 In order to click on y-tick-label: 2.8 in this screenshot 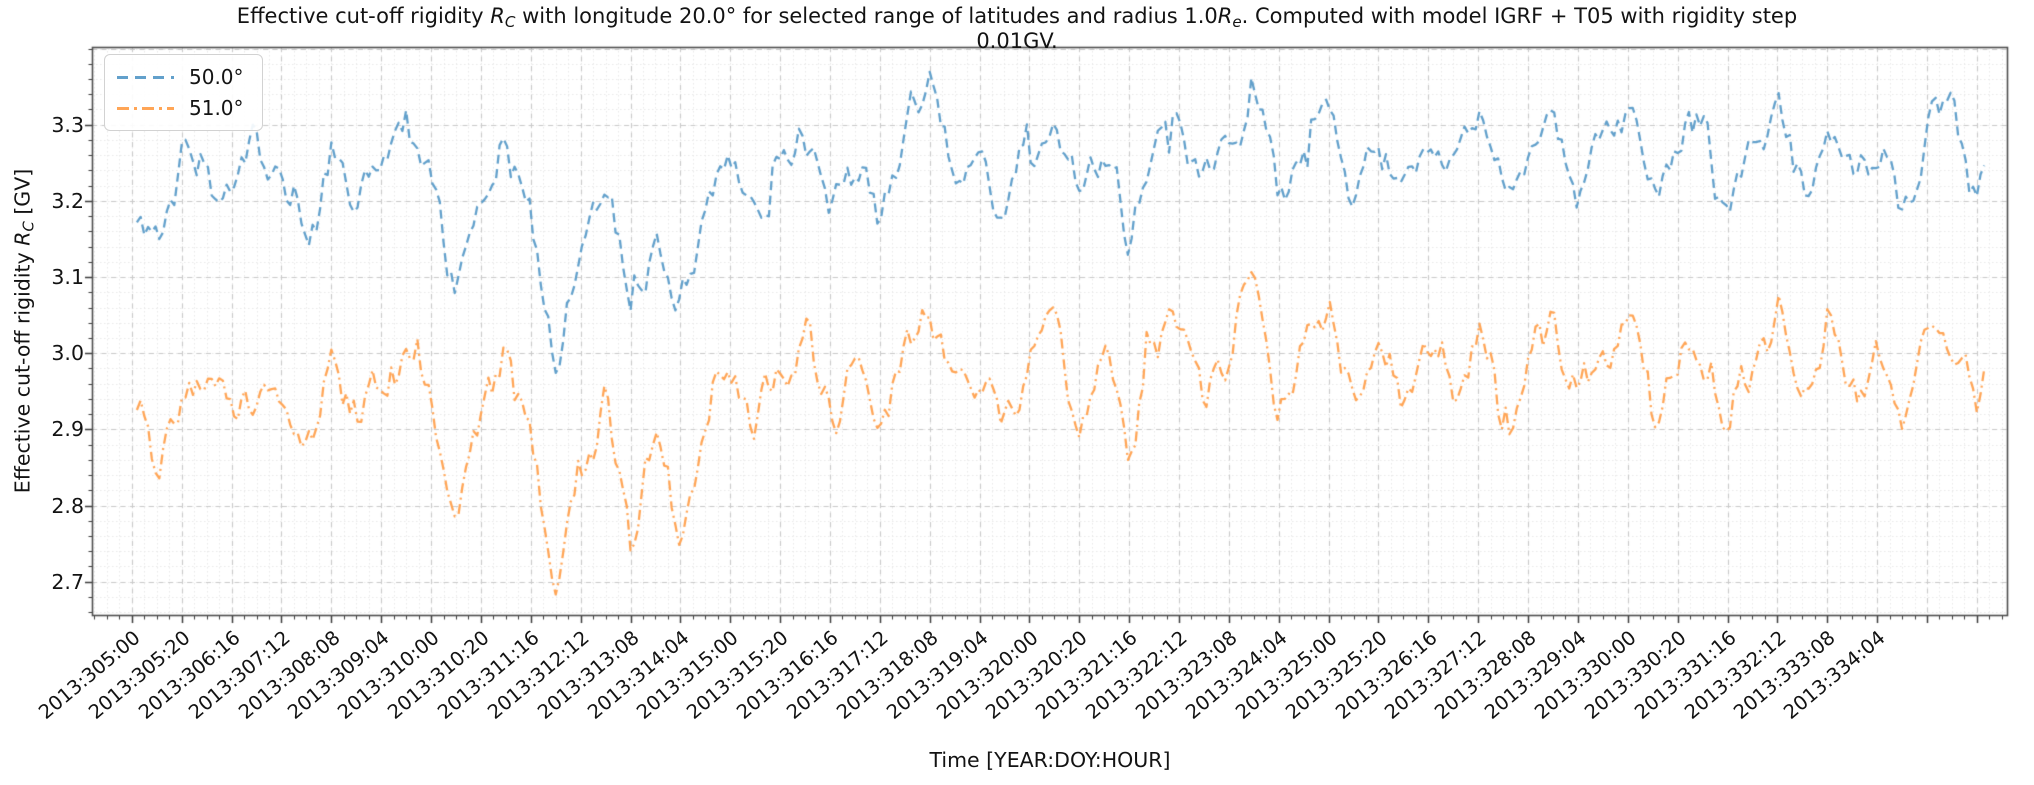, I will do `click(67, 505)`.